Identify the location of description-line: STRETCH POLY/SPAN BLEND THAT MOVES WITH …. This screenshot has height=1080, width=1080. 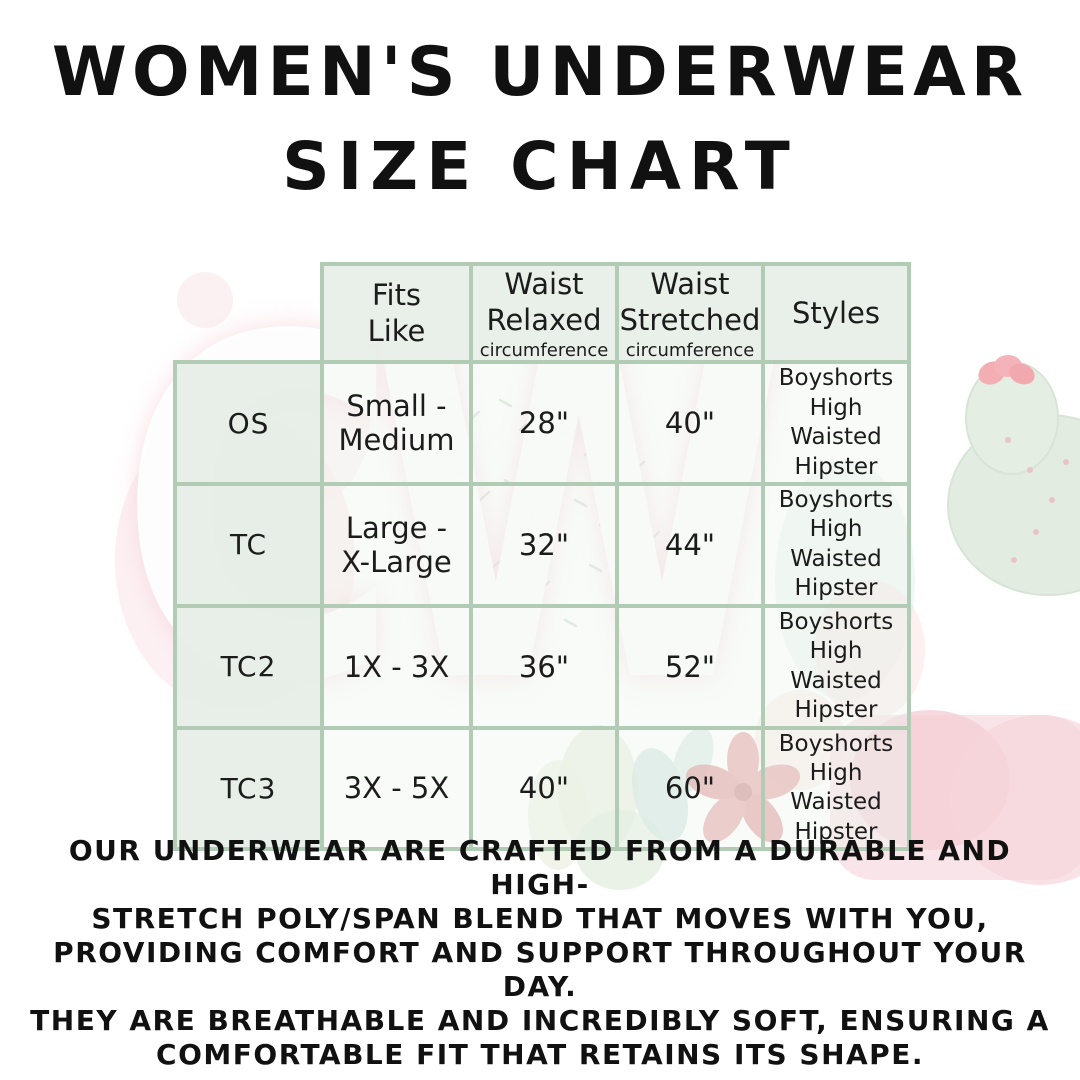
(540, 918).